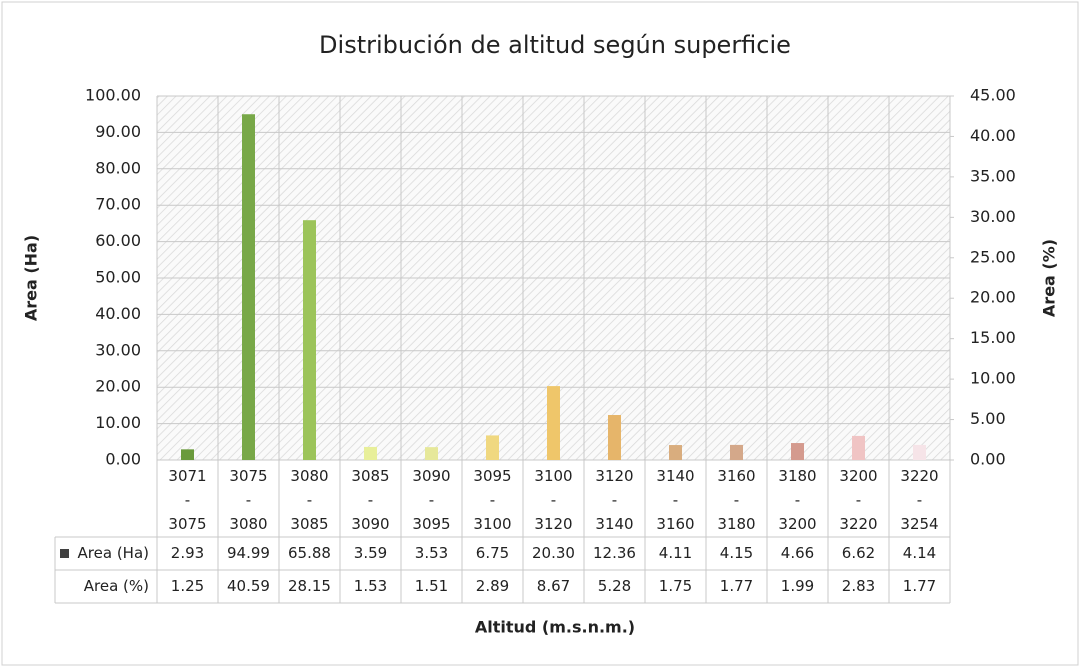 The height and width of the screenshot is (668, 1081). Describe the element at coordinates (187, 500) in the screenshot. I see `x-tick-label: 3071 -3075` at that location.